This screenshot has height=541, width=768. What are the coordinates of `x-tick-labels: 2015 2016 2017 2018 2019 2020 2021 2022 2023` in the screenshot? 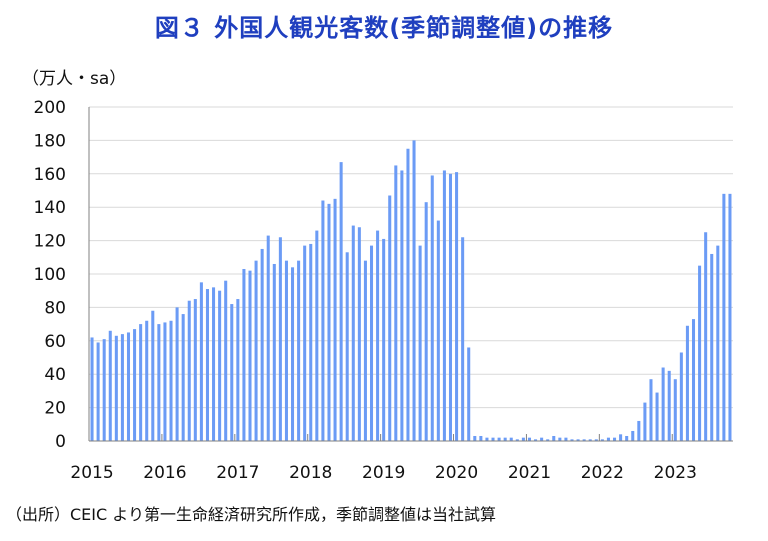 It's located at (383, 473).